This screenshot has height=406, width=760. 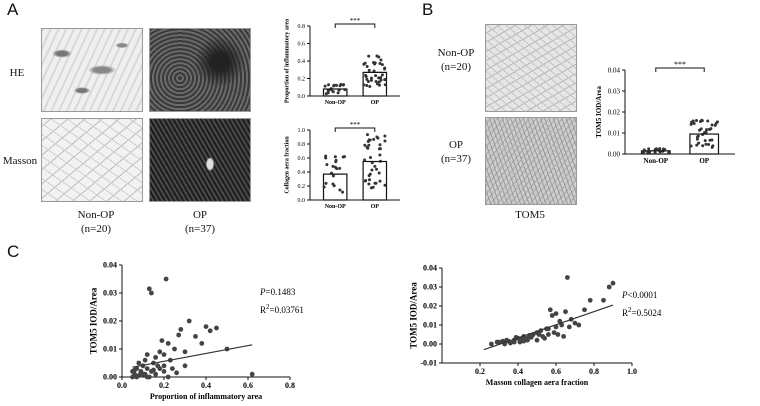 What do you see at coordinates (268, 307) in the screenshot?
I see `r-superscript: 2` at bounding box center [268, 307].